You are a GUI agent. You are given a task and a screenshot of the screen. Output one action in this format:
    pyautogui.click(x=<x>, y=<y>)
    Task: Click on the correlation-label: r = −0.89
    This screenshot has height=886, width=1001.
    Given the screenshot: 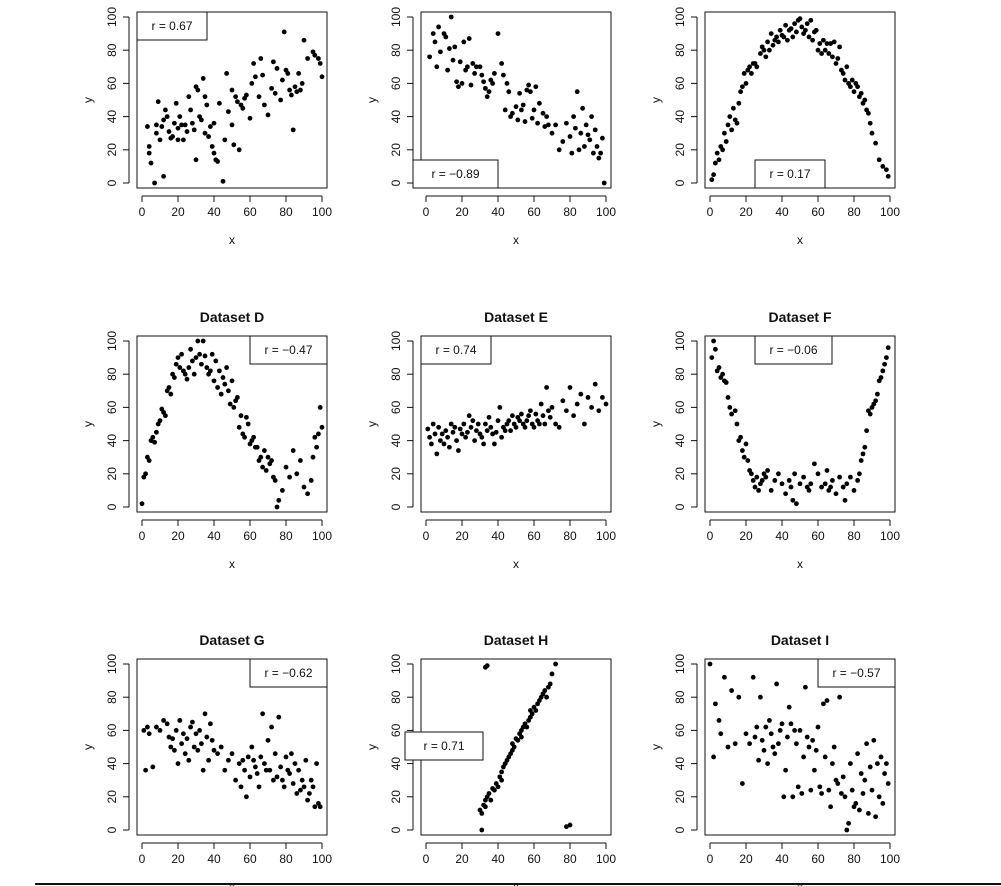 What is the action you would take?
    pyautogui.click(x=455, y=174)
    